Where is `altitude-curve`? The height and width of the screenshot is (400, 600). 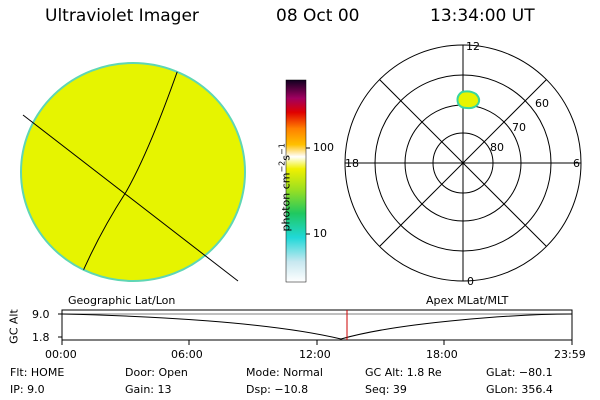
altitude-curve is located at coordinates (317, 326).